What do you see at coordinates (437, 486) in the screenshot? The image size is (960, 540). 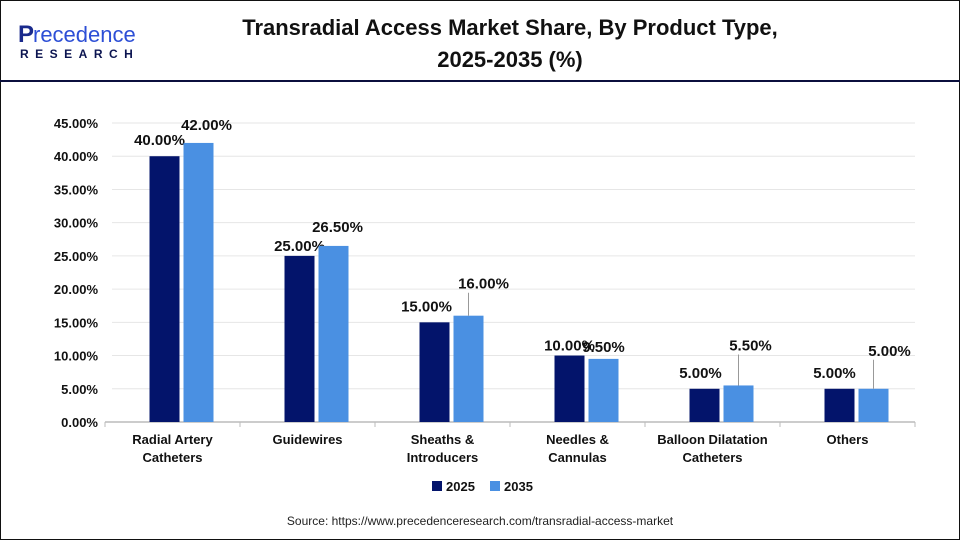 I see `legend-swatch-2025` at bounding box center [437, 486].